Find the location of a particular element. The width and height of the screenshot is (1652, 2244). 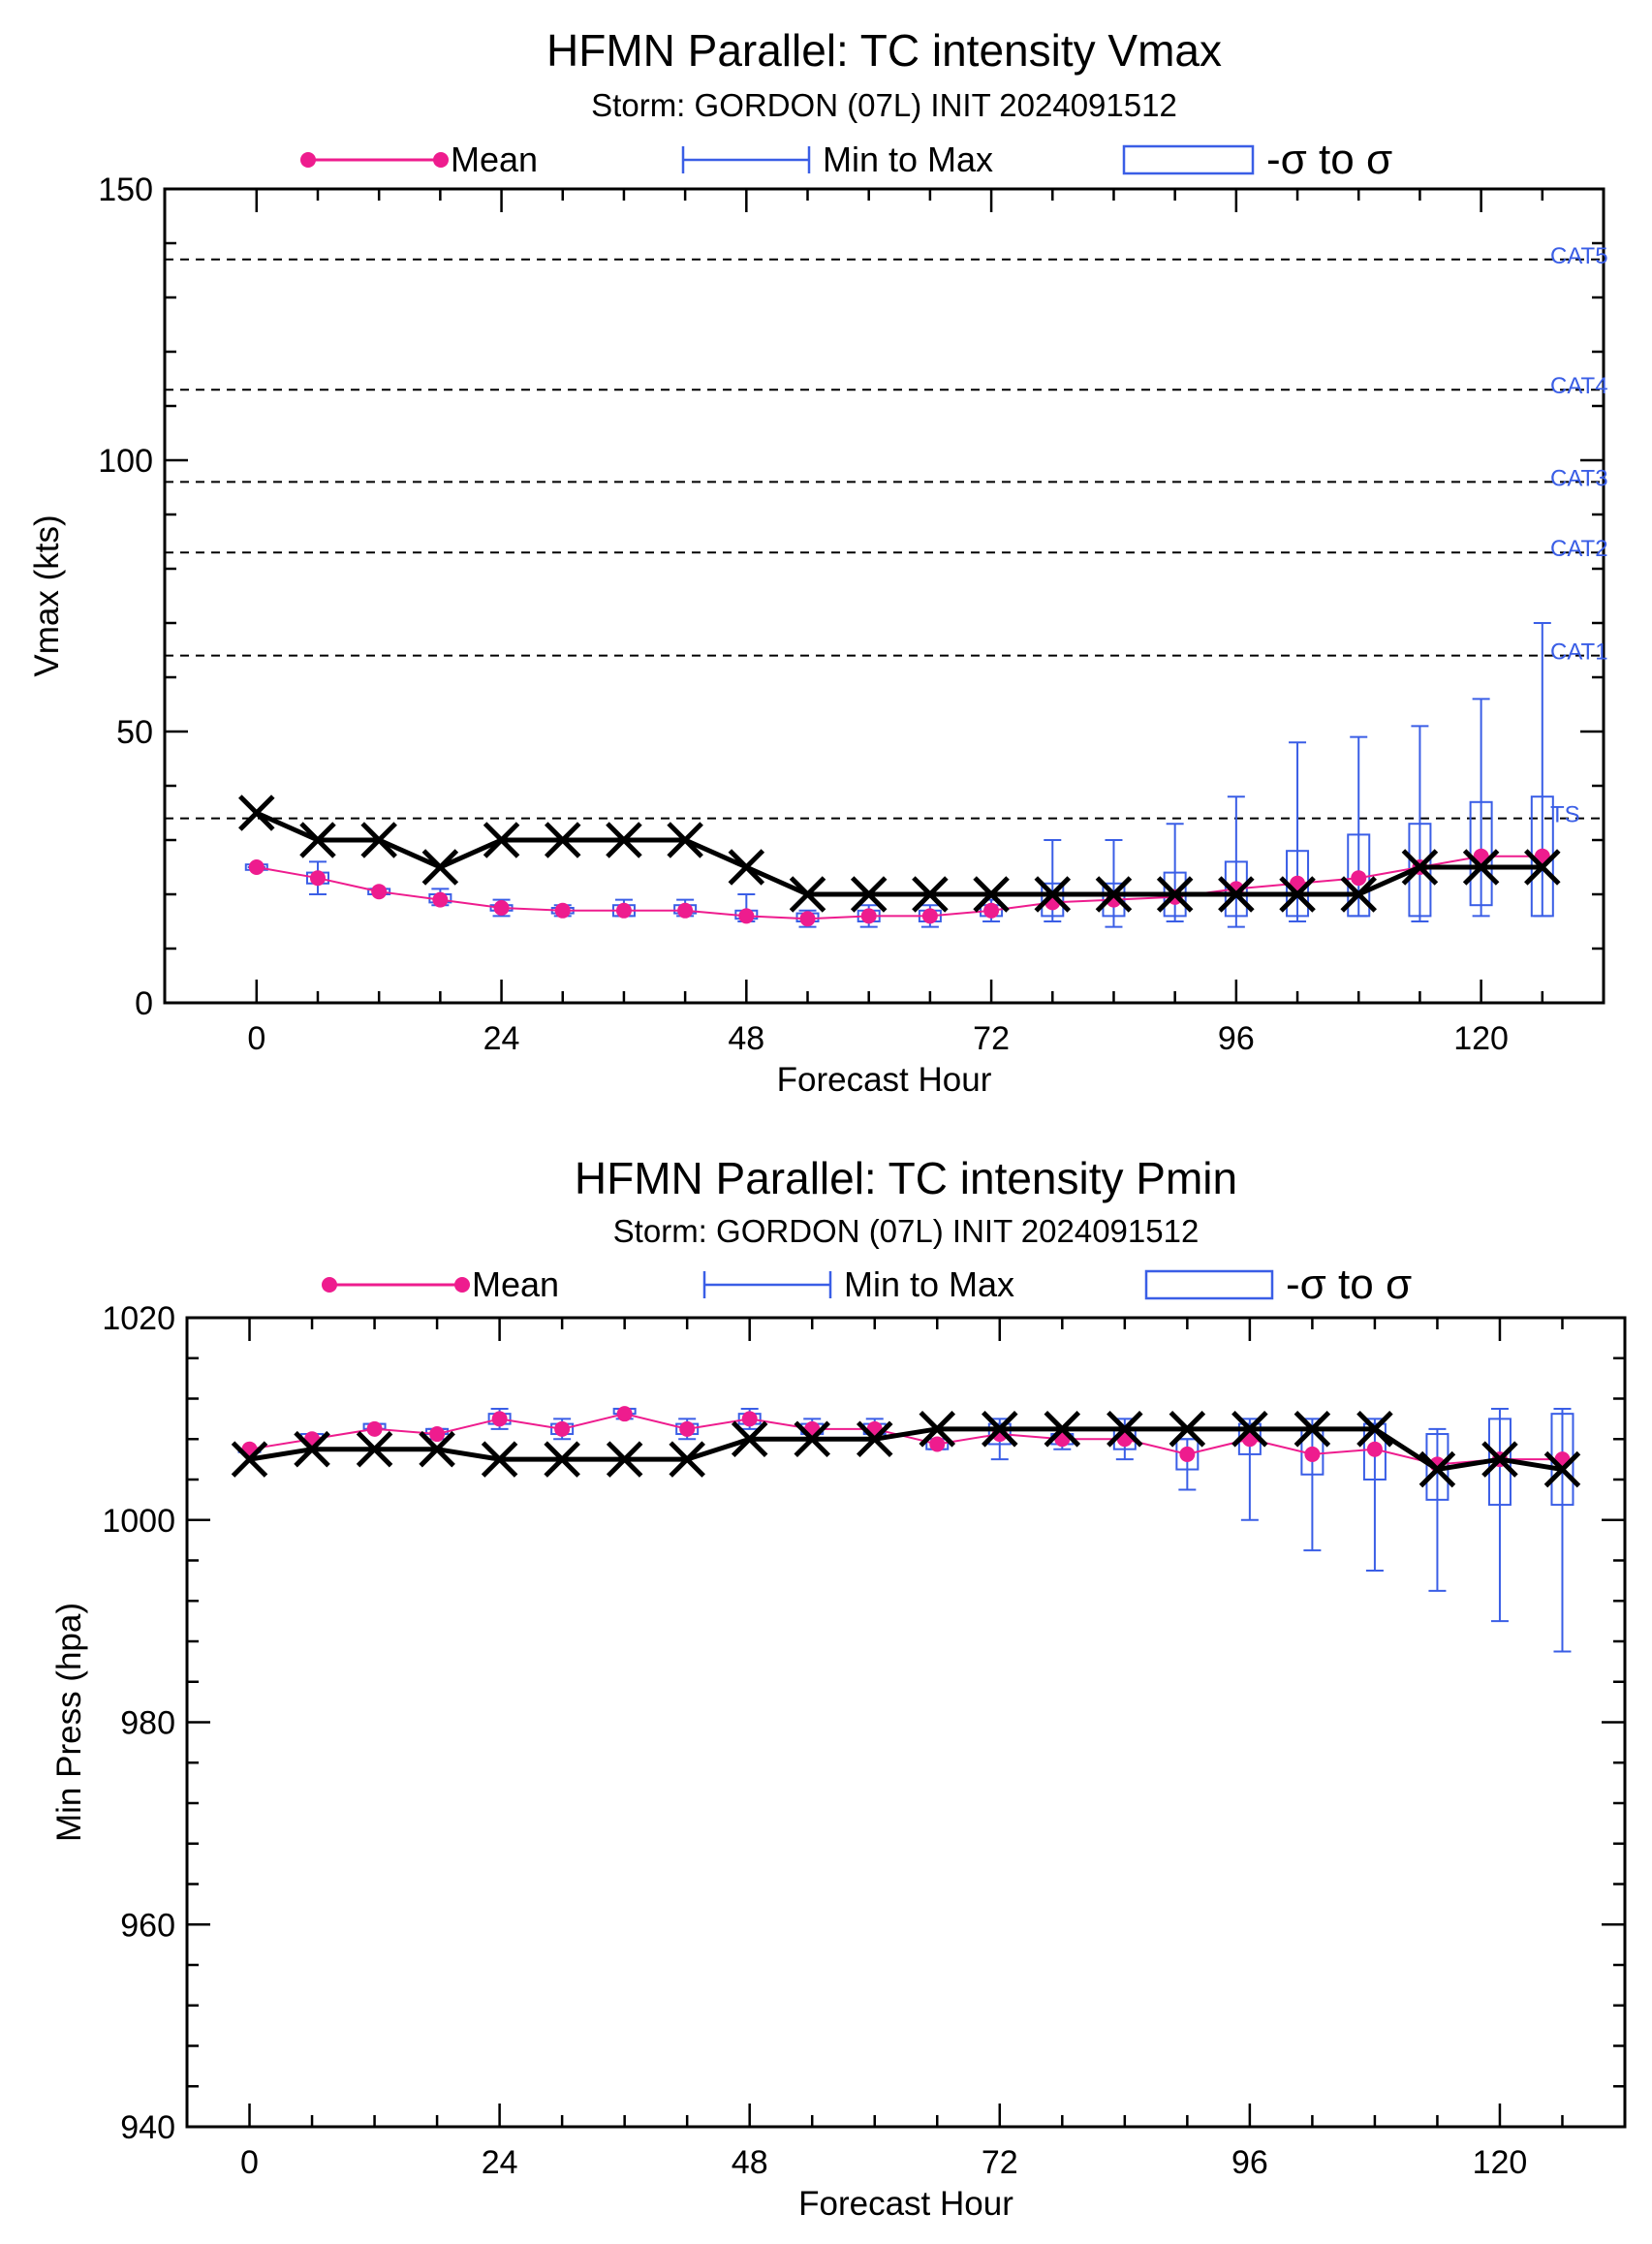

y-tick-label: 50 is located at coordinates (134, 732).